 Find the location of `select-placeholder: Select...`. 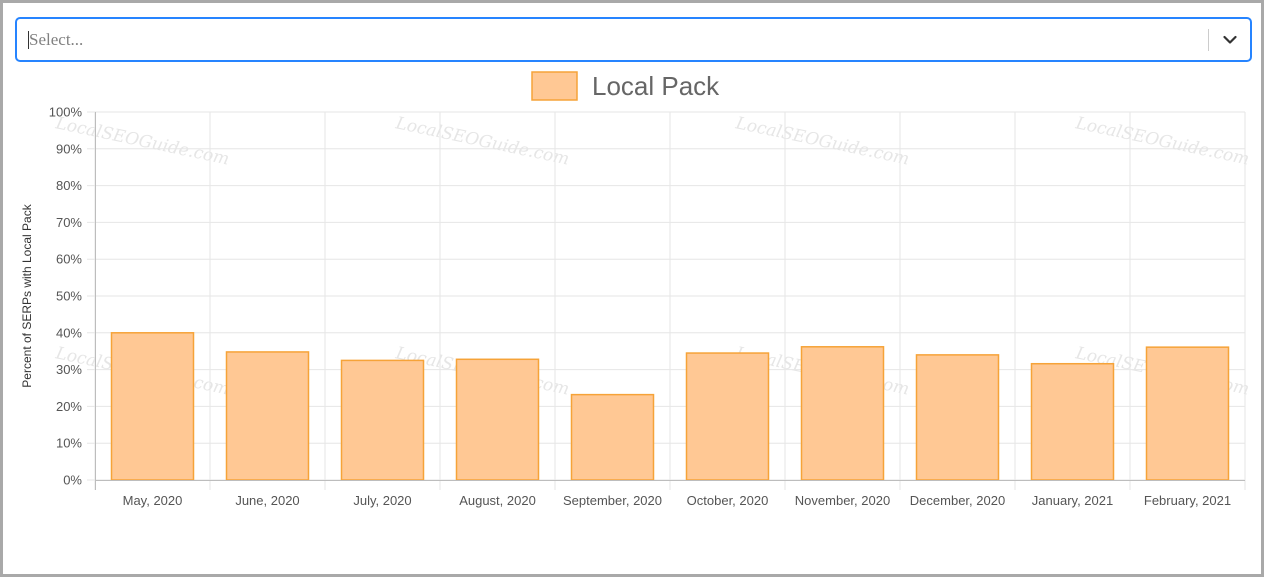

select-placeholder: Select... is located at coordinates (56, 39).